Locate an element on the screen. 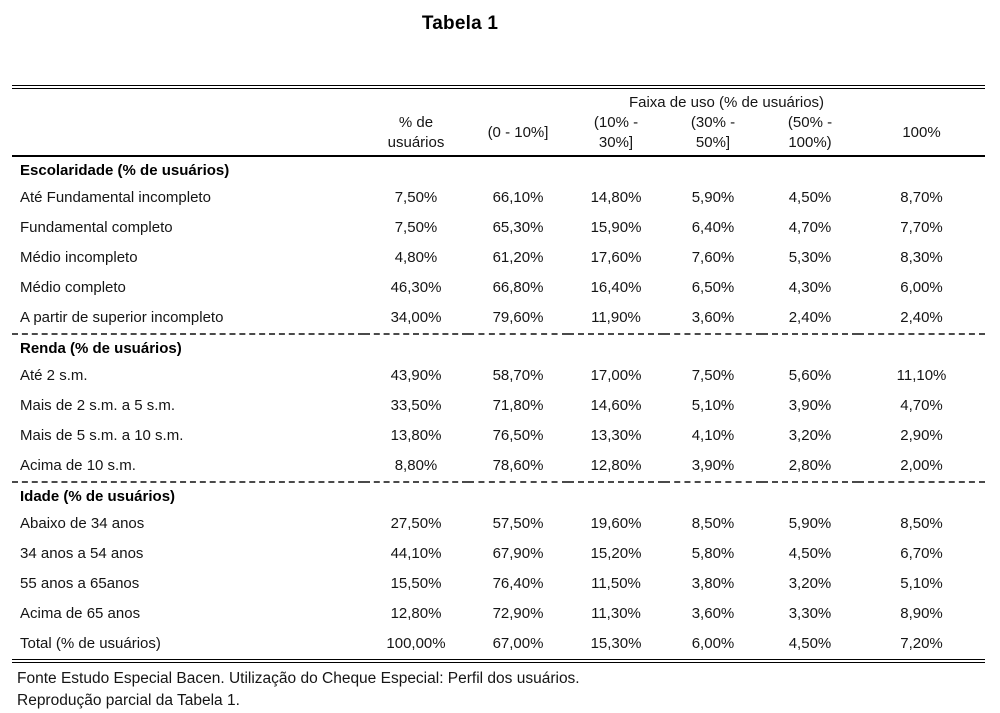  value-cell: 5,10% is located at coordinates (713, 405).